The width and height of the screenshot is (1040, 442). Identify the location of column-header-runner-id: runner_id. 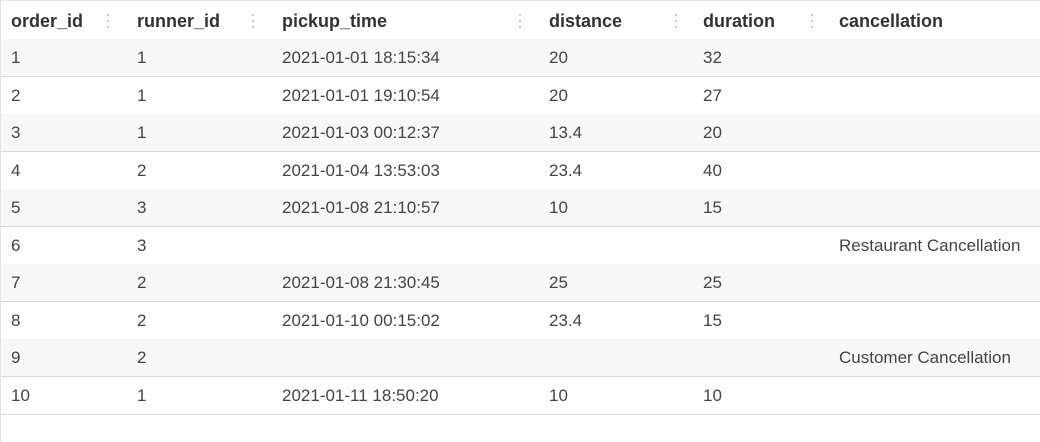
(199, 21).